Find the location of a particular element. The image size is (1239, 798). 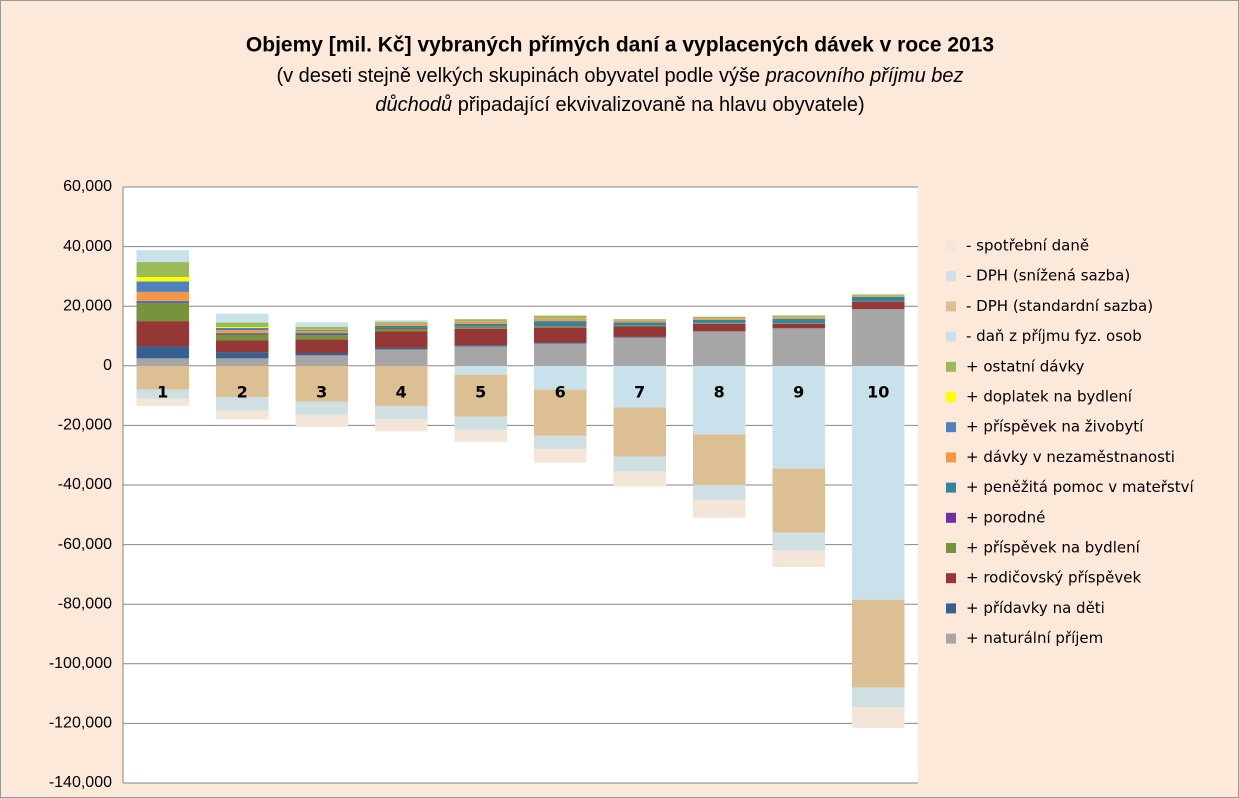

category-label: 9 is located at coordinates (798, 391).